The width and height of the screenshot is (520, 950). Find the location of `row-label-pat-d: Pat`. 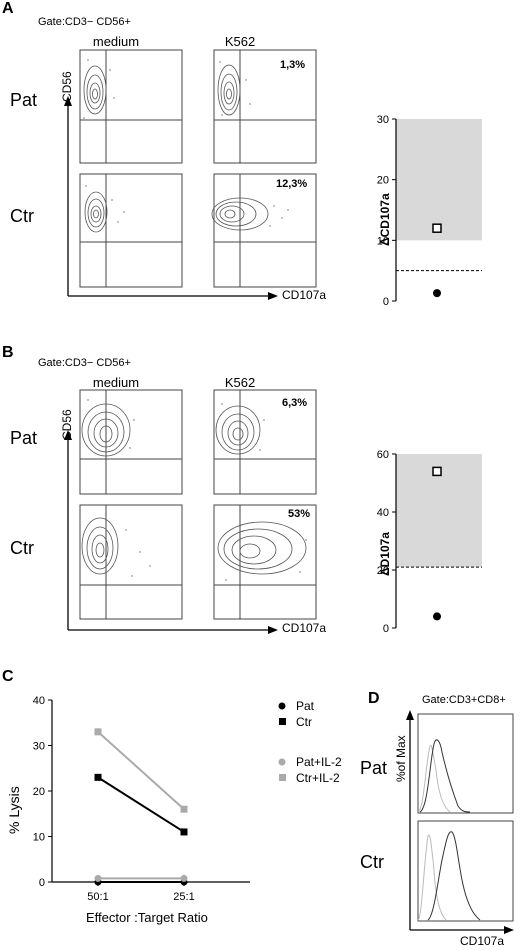

row-label-pat-d: Pat is located at coordinates (374, 768).